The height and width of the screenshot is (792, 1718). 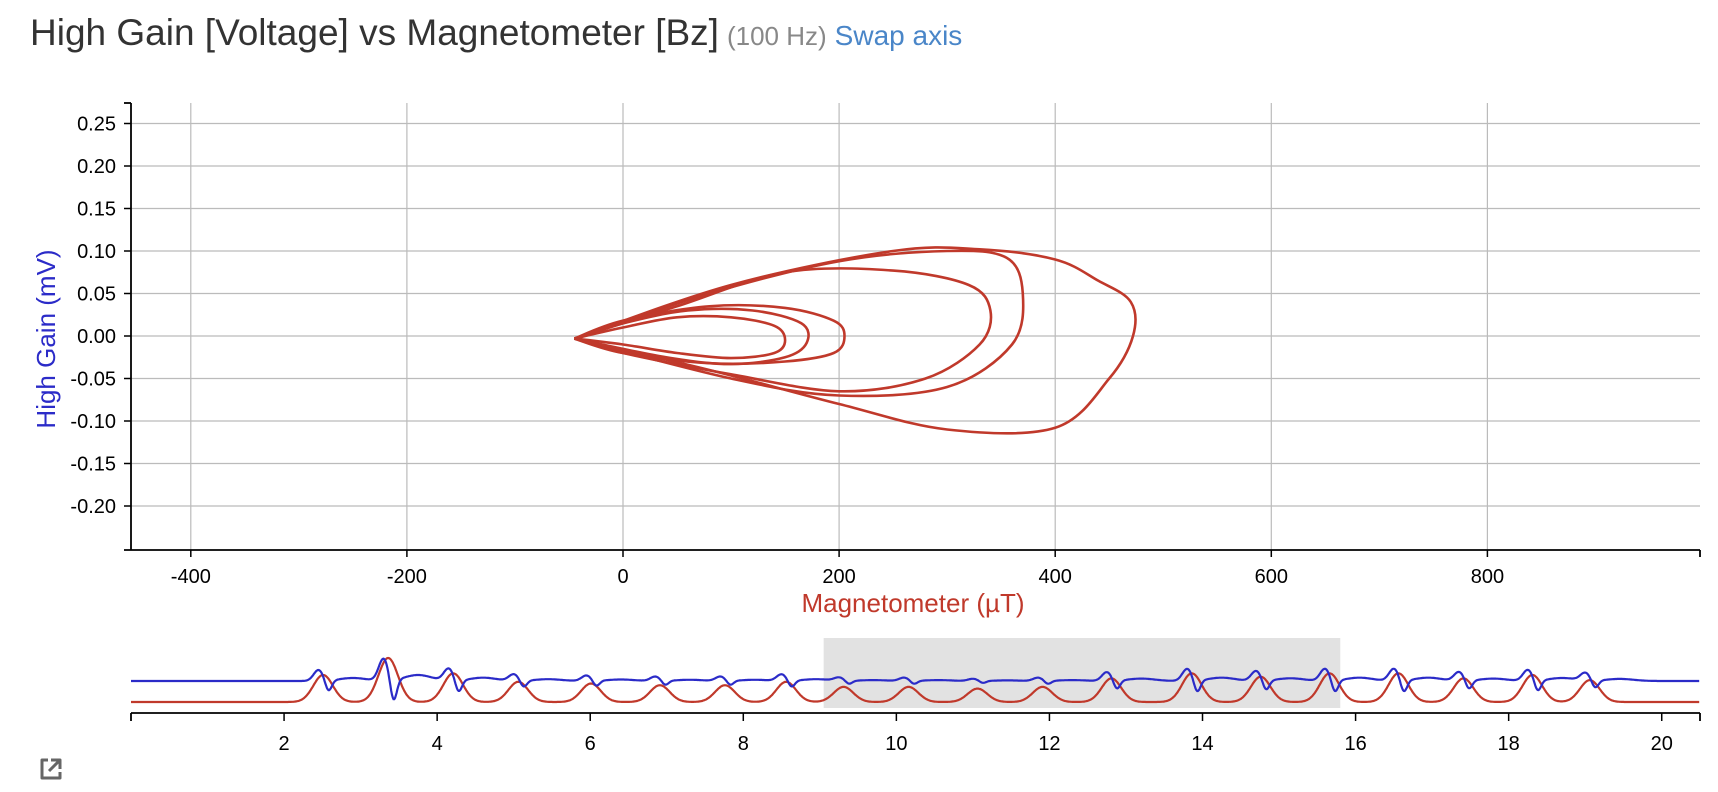 What do you see at coordinates (1202, 744) in the screenshot?
I see `overview-x-tick-label: 14` at bounding box center [1202, 744].